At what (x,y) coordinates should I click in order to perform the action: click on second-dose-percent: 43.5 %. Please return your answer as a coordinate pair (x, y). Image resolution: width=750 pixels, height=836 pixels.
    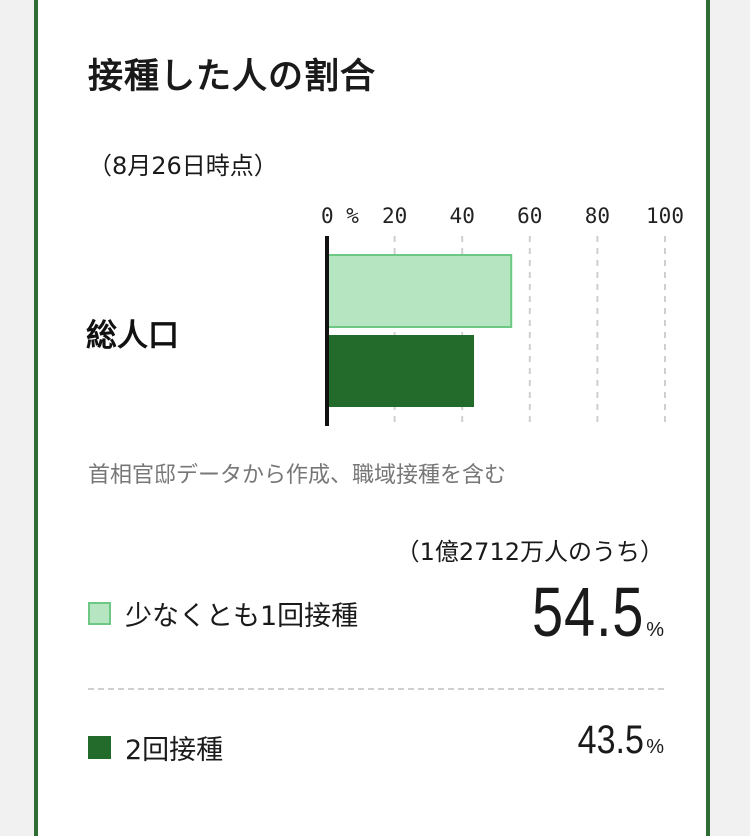
    Looking at the image, I should click on (615, 740).